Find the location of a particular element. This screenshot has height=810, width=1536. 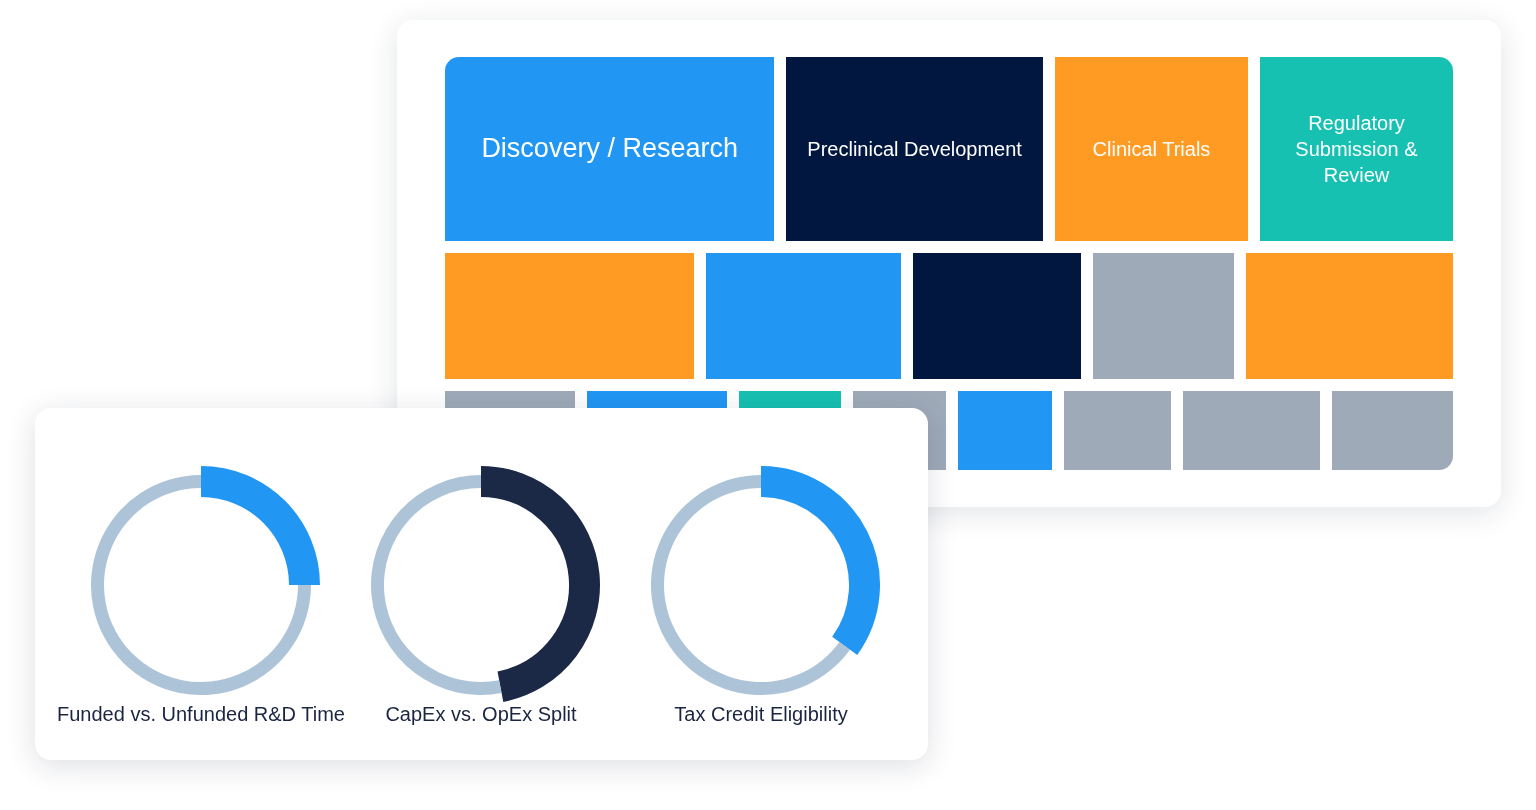

text: Tax Credit Eligibility is located at coordinates (761, 714).